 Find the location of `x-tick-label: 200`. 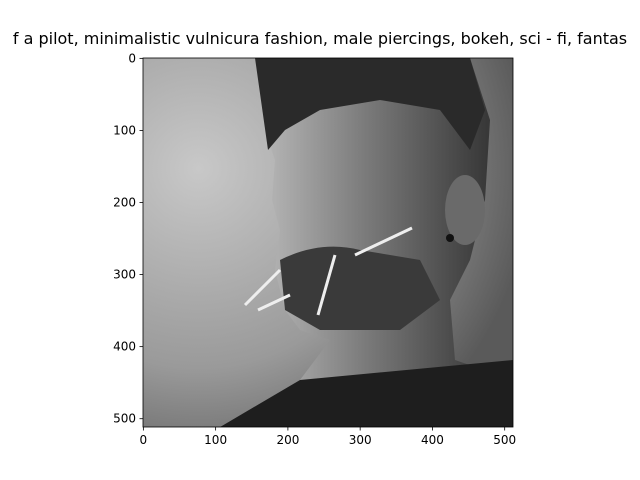

x-tick-label: 200 is located at coordinates (287, 440).